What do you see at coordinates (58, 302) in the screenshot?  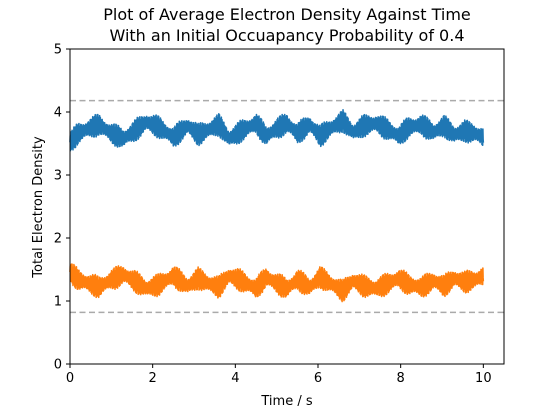 I see `y-tick-label: 1` at bounding box center [58, 302].